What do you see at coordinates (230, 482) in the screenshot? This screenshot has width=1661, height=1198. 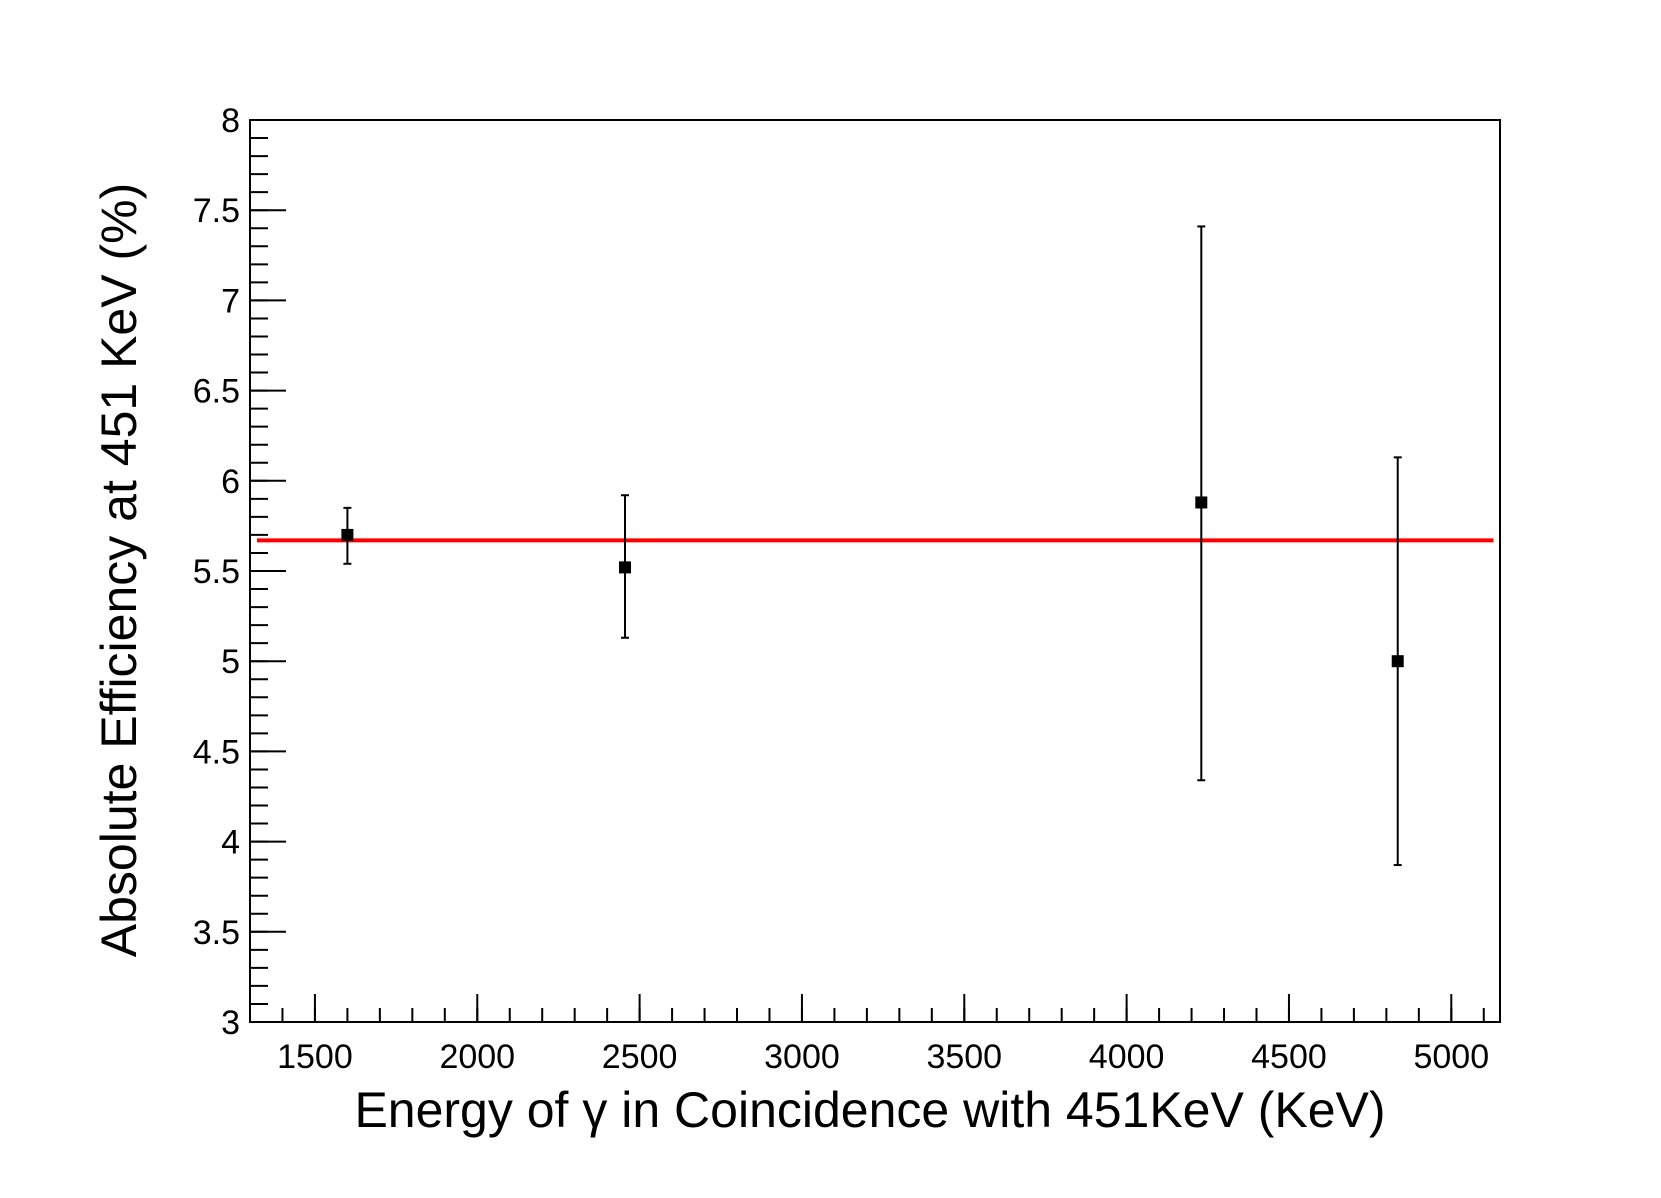 I see `y-tick-label: 6` at bounding box center [230, 482].